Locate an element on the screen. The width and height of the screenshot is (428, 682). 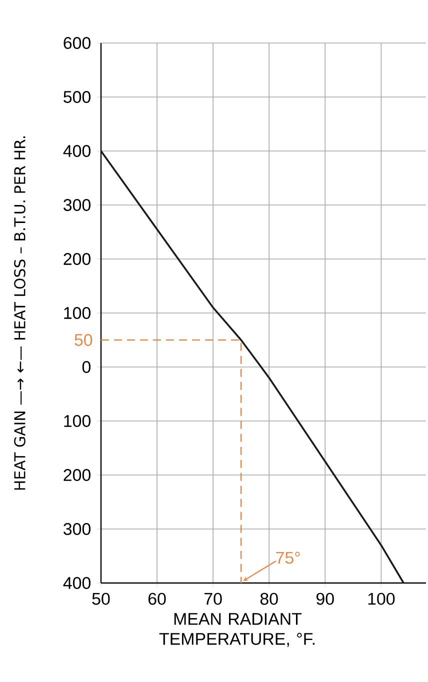
annotation: 75° is located at coordinates (288, 558).